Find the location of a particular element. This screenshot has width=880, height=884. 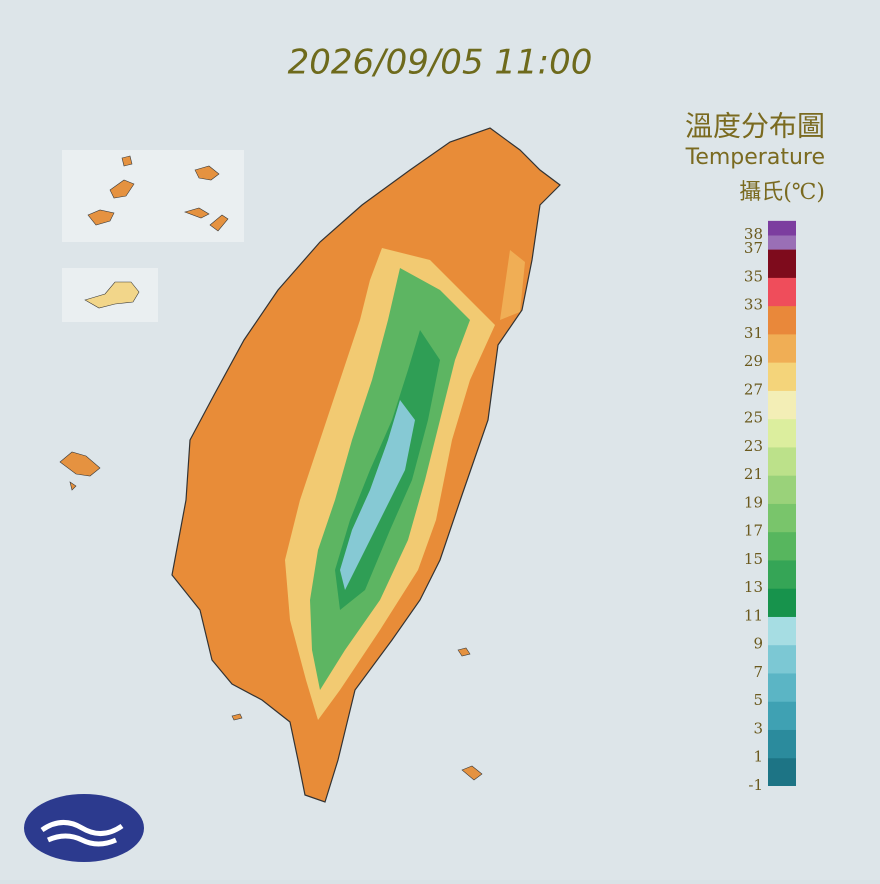

legend-tick-label: 31 is located at coordinates (753, 333).